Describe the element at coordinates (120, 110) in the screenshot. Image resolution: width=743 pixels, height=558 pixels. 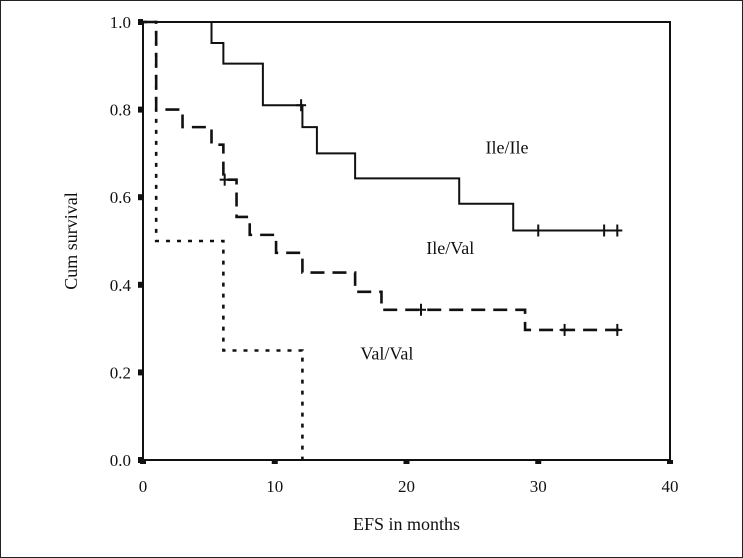
I see `y-tick-label: 0.8` at that location.